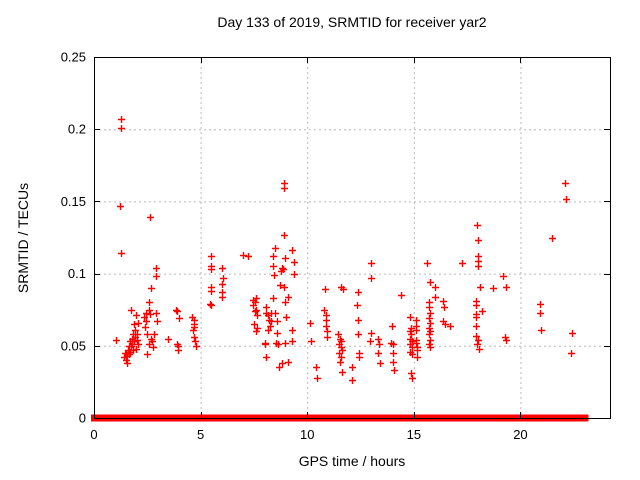 This screenshot has width=640, height=480. What do you see at coordinates (73, 201) in the screenshot?
I see `svg-text: 0.15` at bounding box center [73, 201].